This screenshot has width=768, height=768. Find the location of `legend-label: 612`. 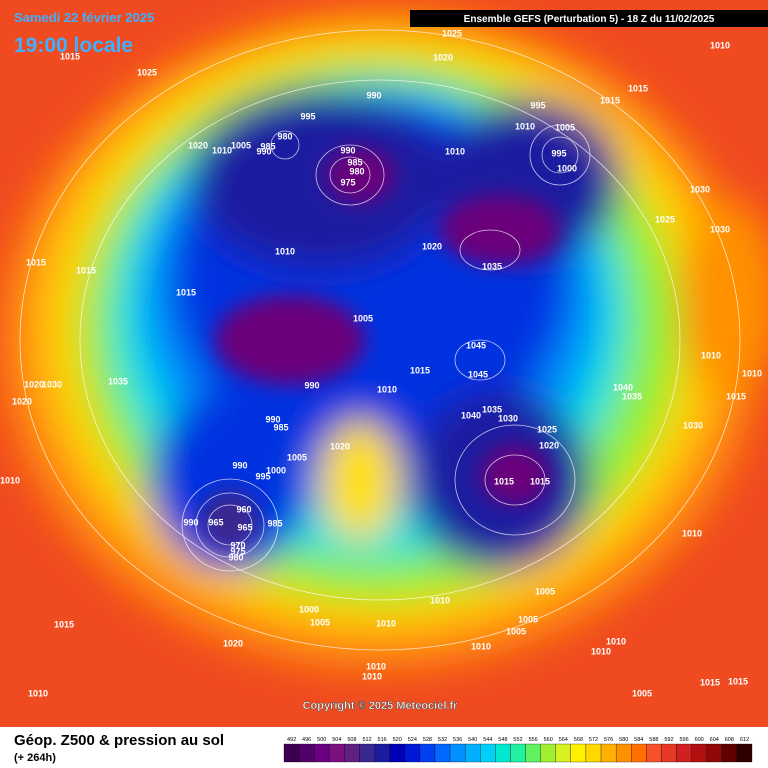

legend-label: 612 is located at coordinates (744, 740).